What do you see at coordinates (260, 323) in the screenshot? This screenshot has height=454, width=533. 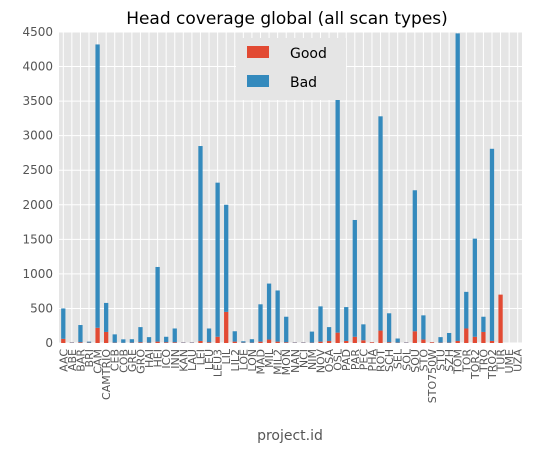 I see `bar-bad-mad` at bounding box center [260, 323].